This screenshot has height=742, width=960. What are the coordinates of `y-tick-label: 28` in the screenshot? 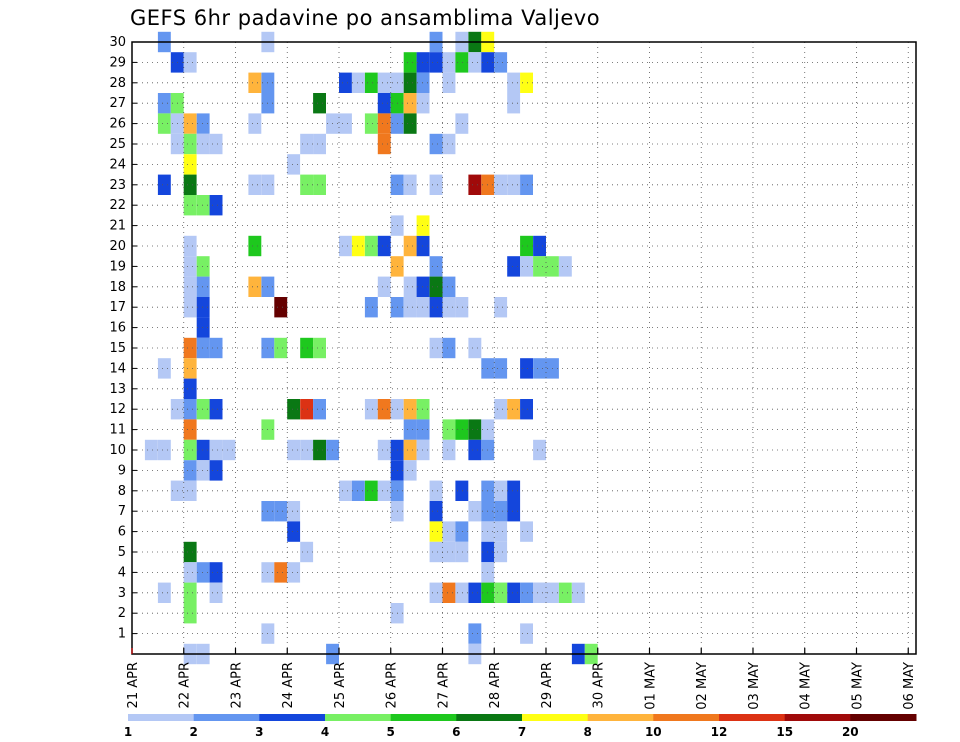 It's located at (117, 83).